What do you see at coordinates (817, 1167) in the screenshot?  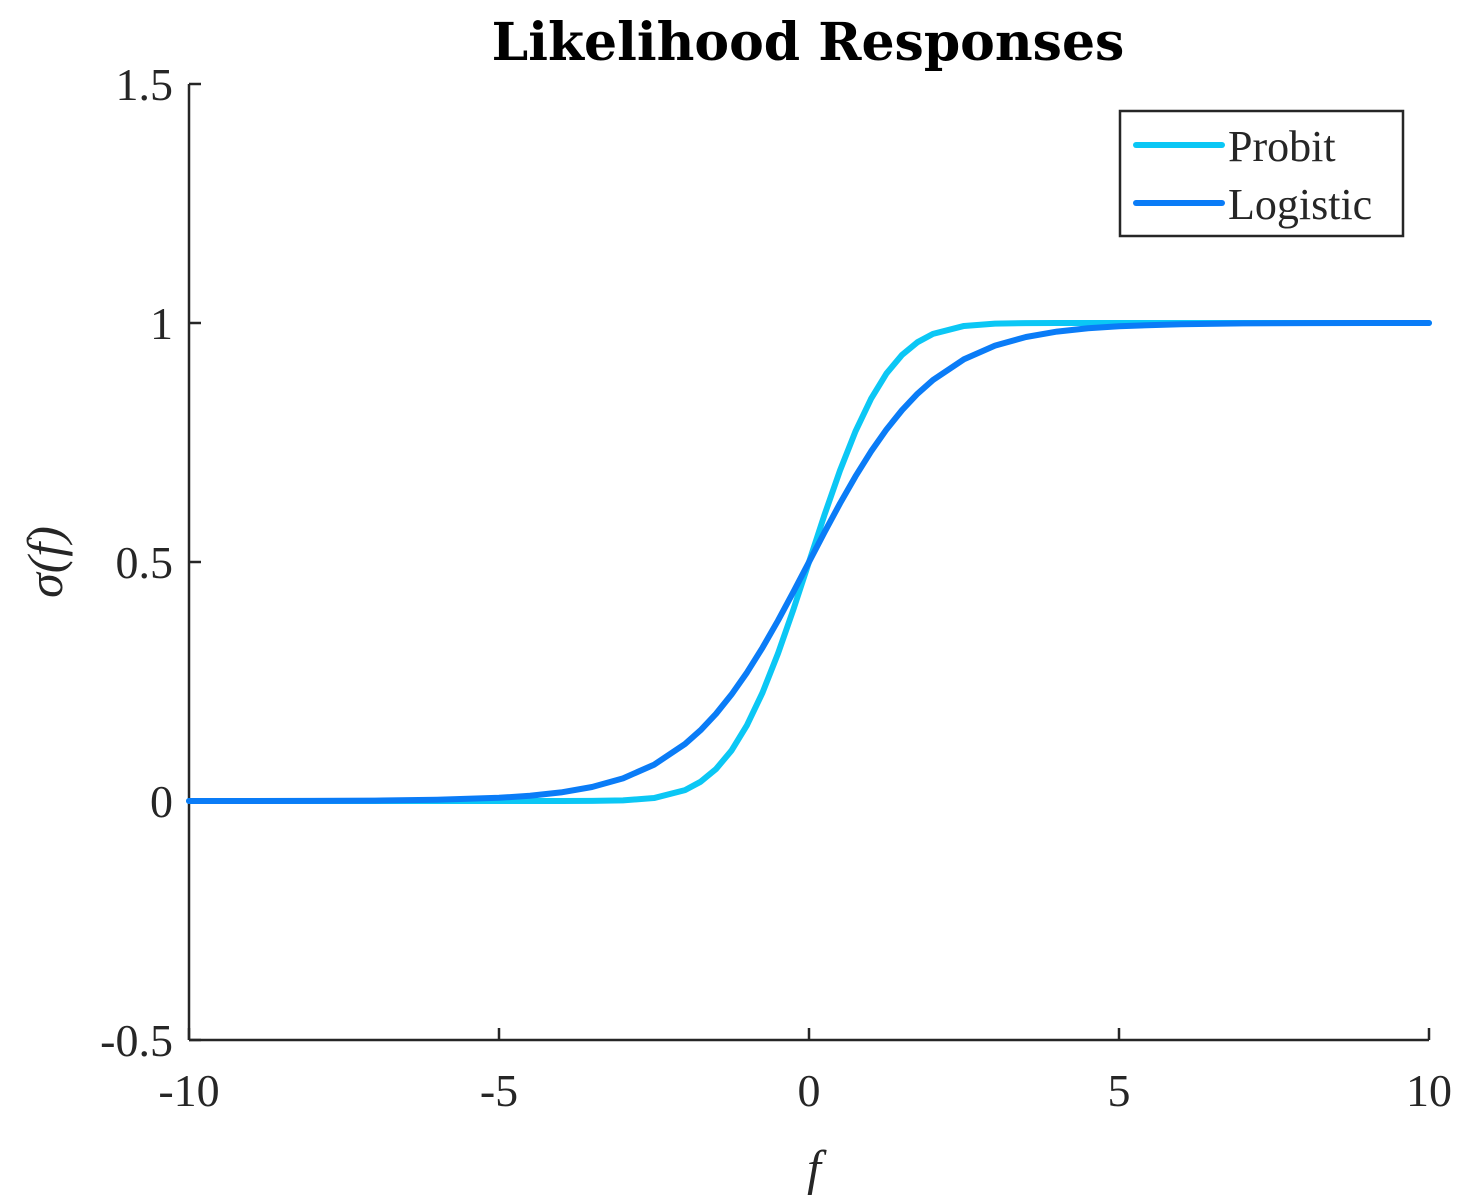 I see `x-axis-label: f` at bounding box center [817, 1167].